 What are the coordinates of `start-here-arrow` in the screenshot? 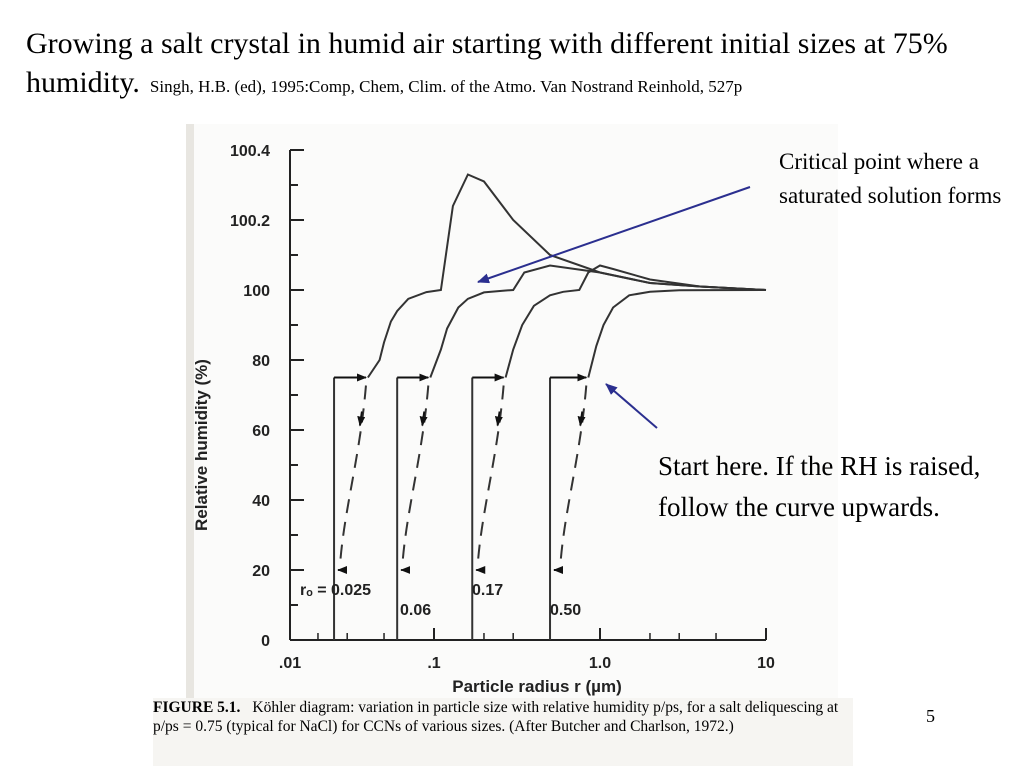 It's located at (631, 406).